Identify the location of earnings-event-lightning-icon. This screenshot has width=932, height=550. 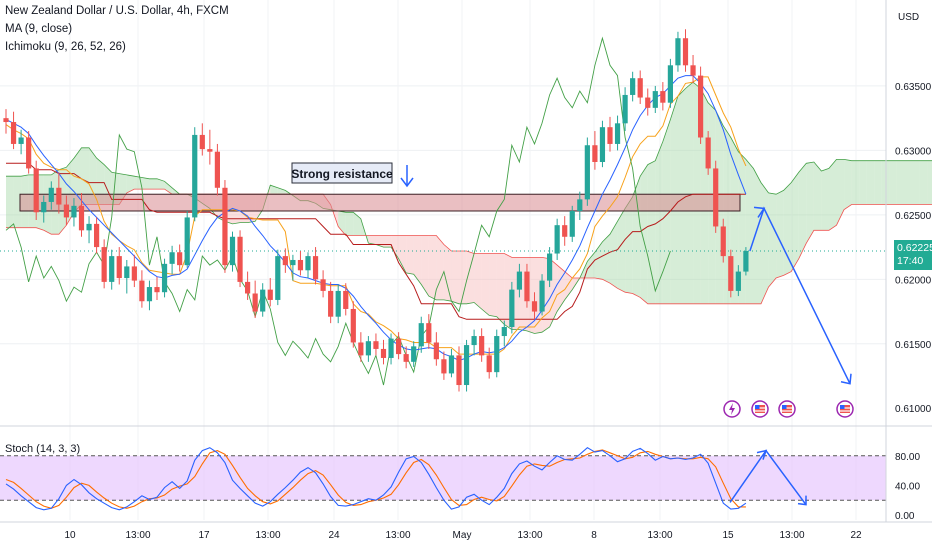
(732, 409).